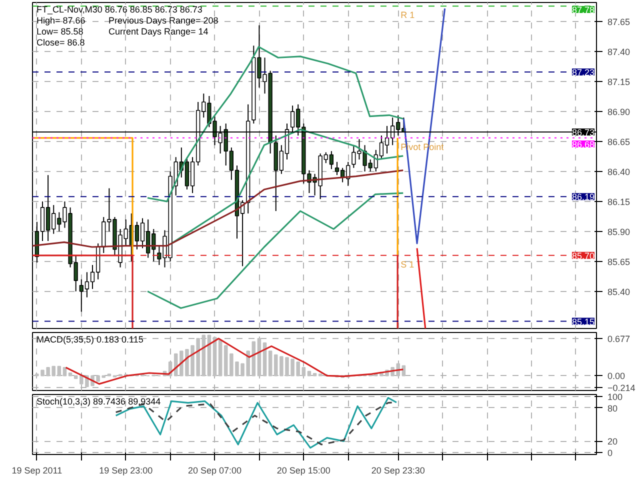  Describe the element at coordinates (619, 142) in the screenshot. I see `y-tick-label: 86.65` at that location.